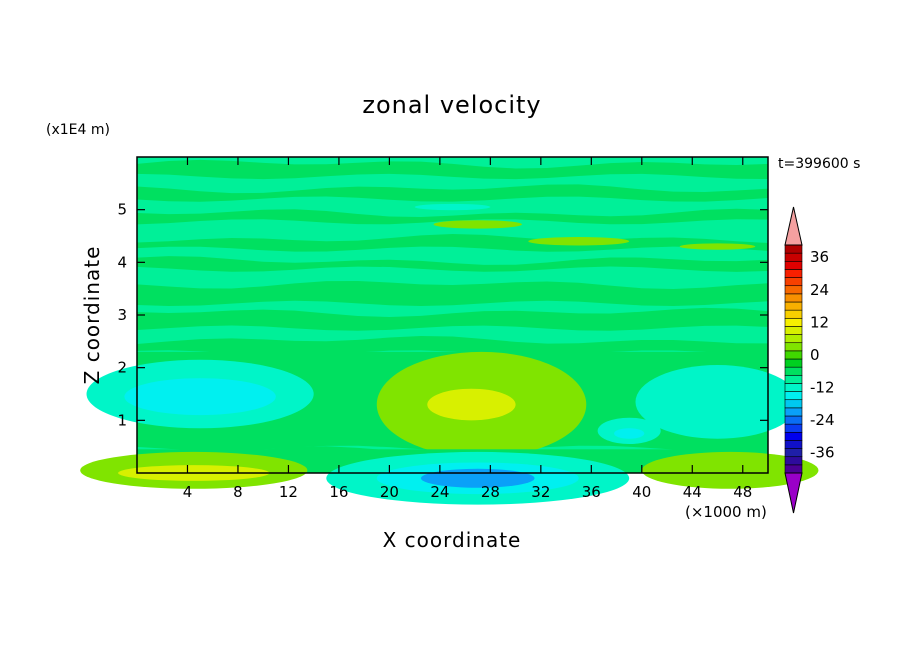 The width and height of the screenshot is (904, 654). Describe the element at coordinates (742, 492) in the screenshot. I see `x-tick-label: 48` at that location.